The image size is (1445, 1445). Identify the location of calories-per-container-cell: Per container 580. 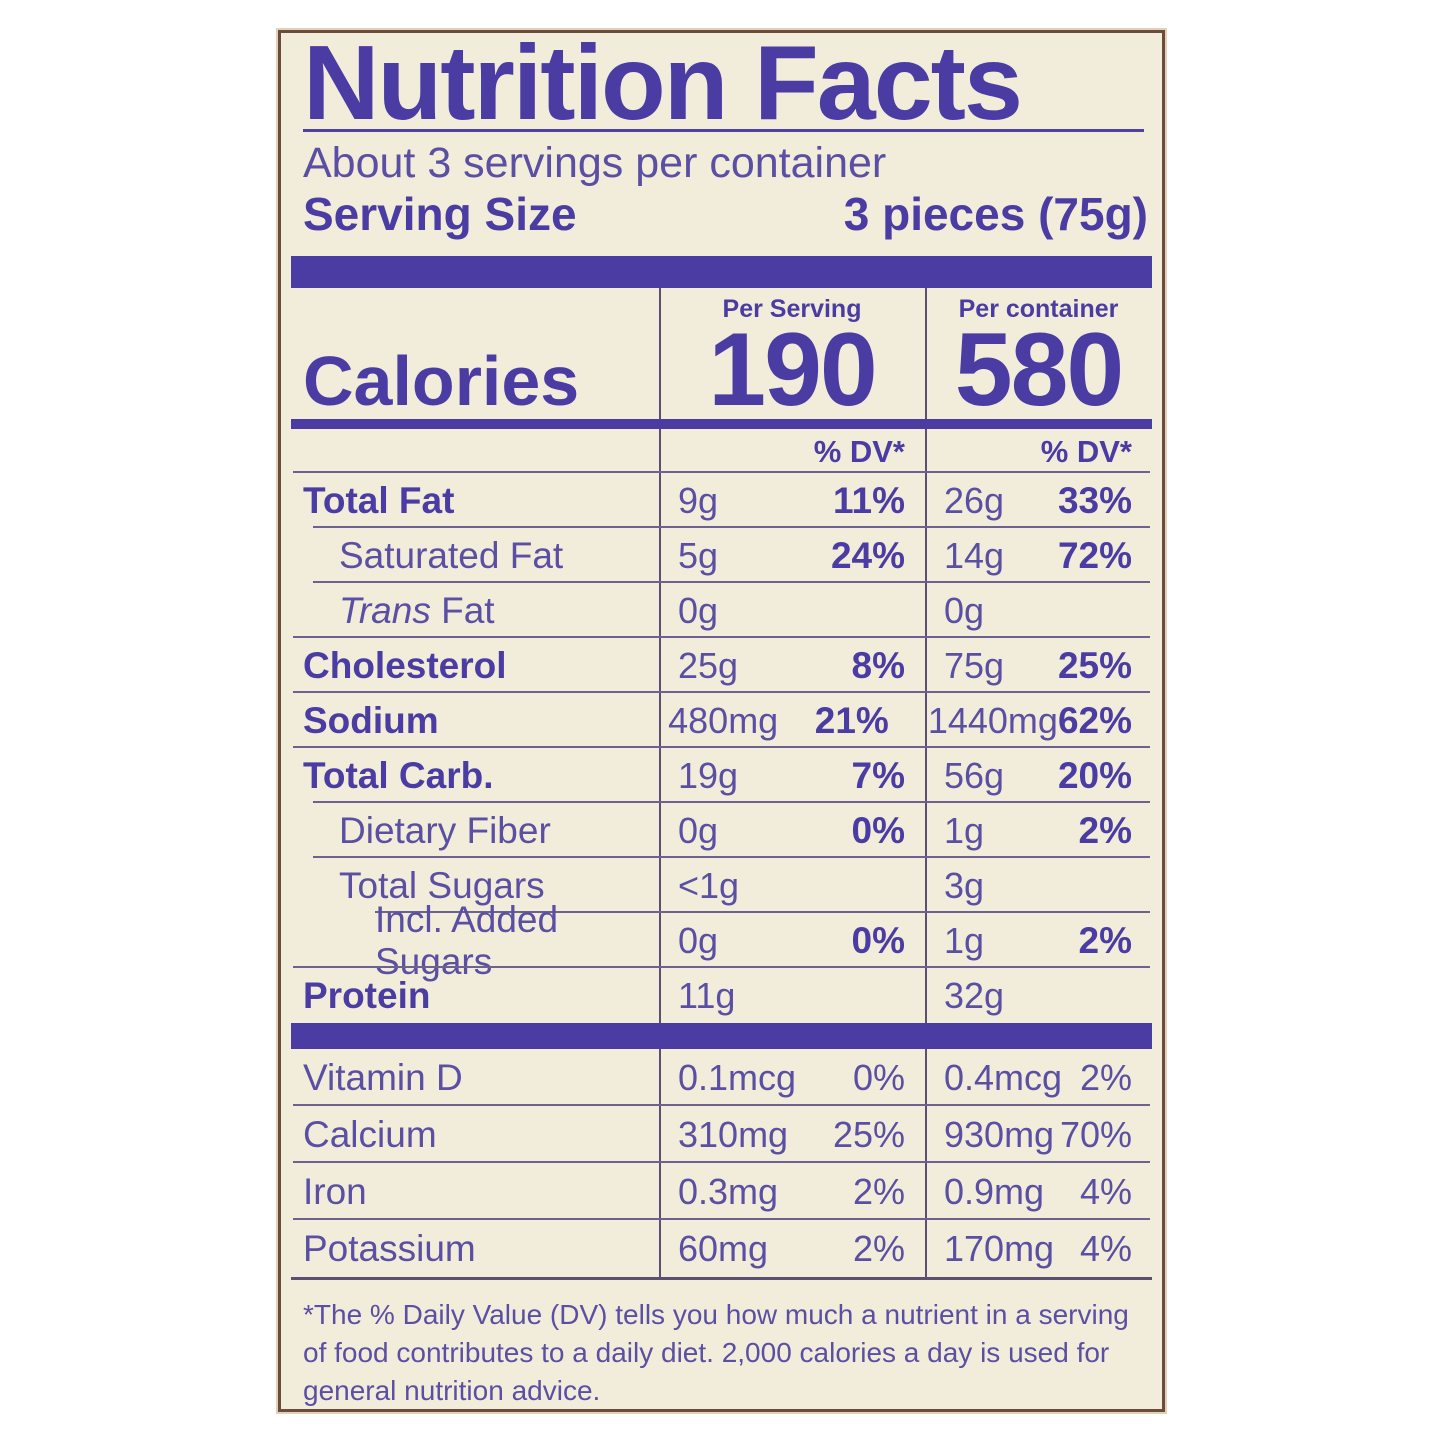
(1038, 358).